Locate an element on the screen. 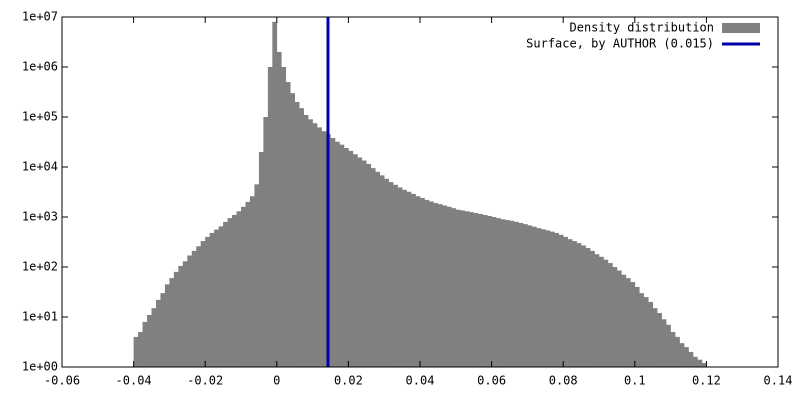 The height and width of the screenshot is (400, 800). legend-label: Density distribution is located at coordinates (642, 28).